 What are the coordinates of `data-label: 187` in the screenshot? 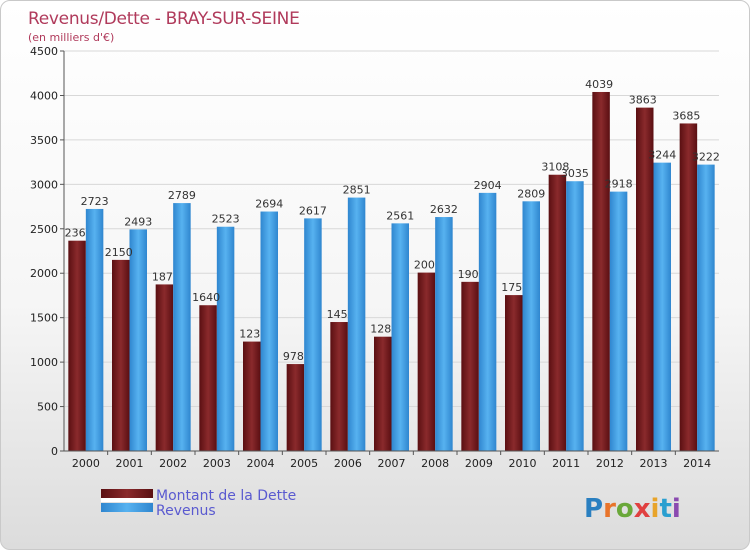 It's located at (162, 276).